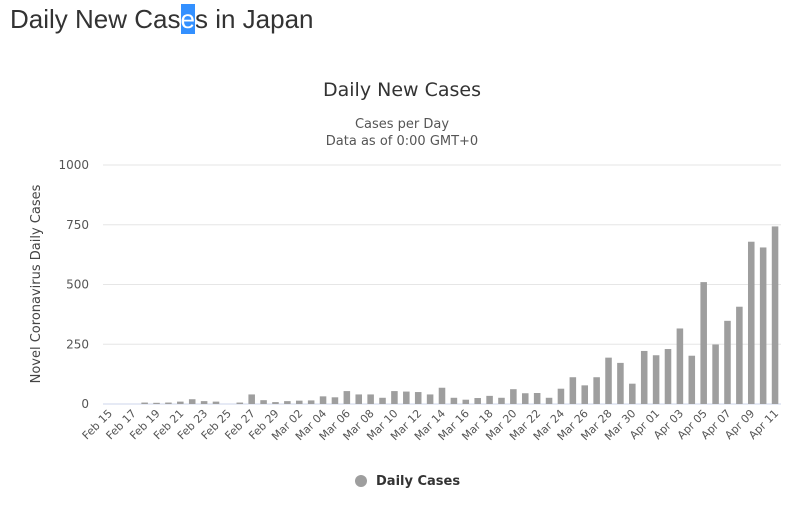  What do you see at coordinates (77, 285) in the screenshot?
I see `y-tick-label: 500` at bounding box center [77, 285].